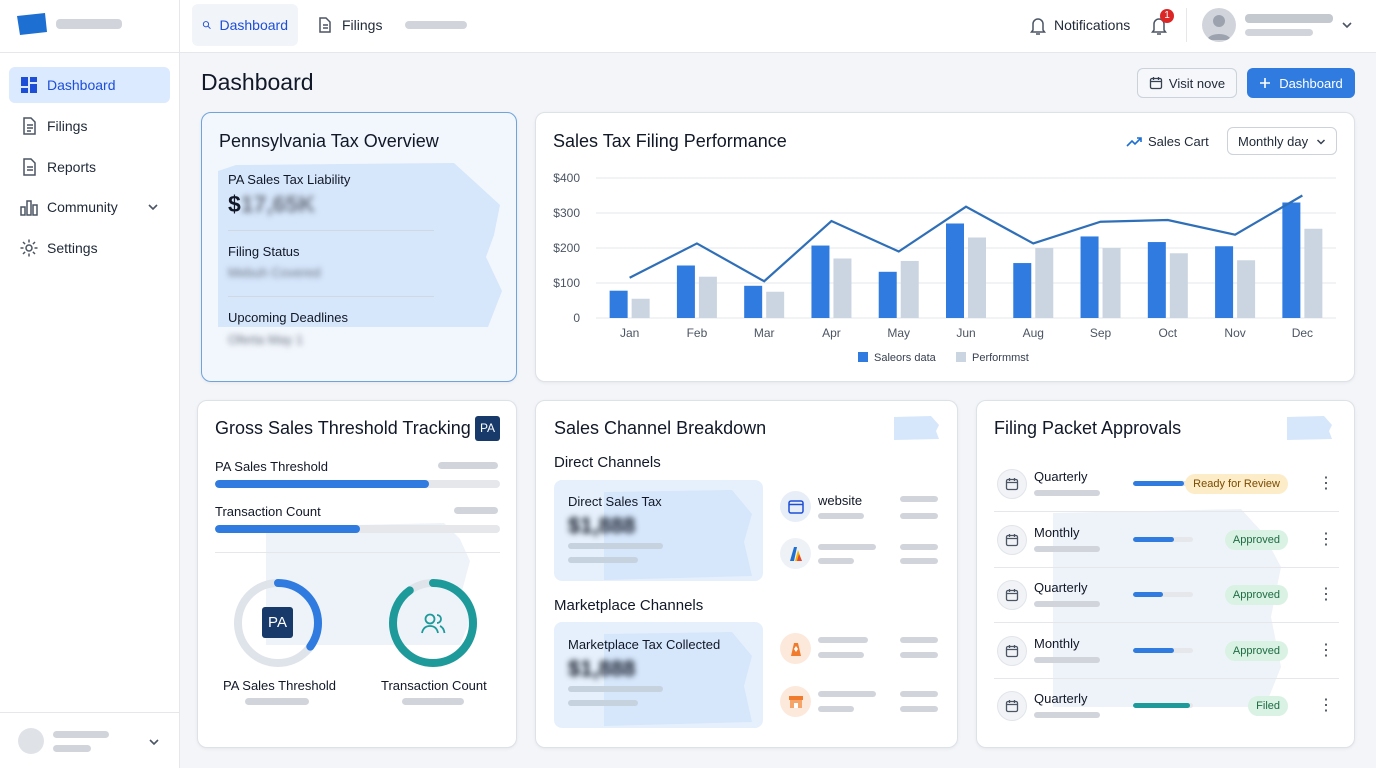  I want to click on report-icon, so click(29, 167).